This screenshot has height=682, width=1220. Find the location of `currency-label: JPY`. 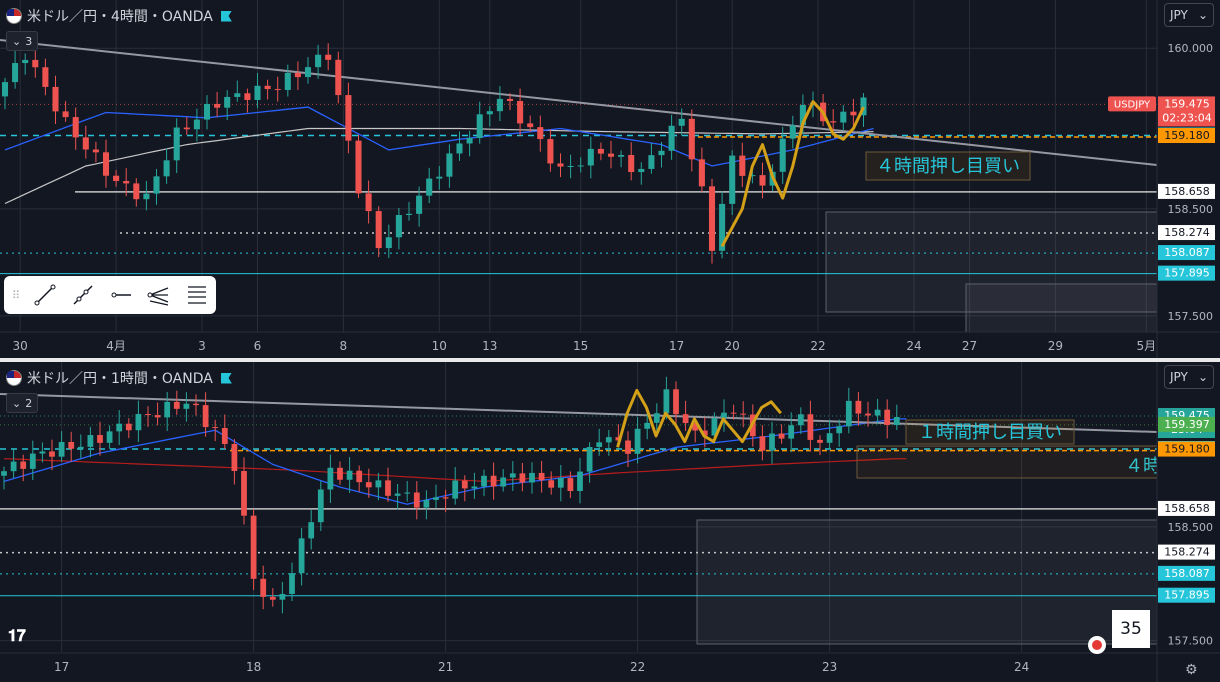

currency-label: JPY is located at coordinates (1179, 15).